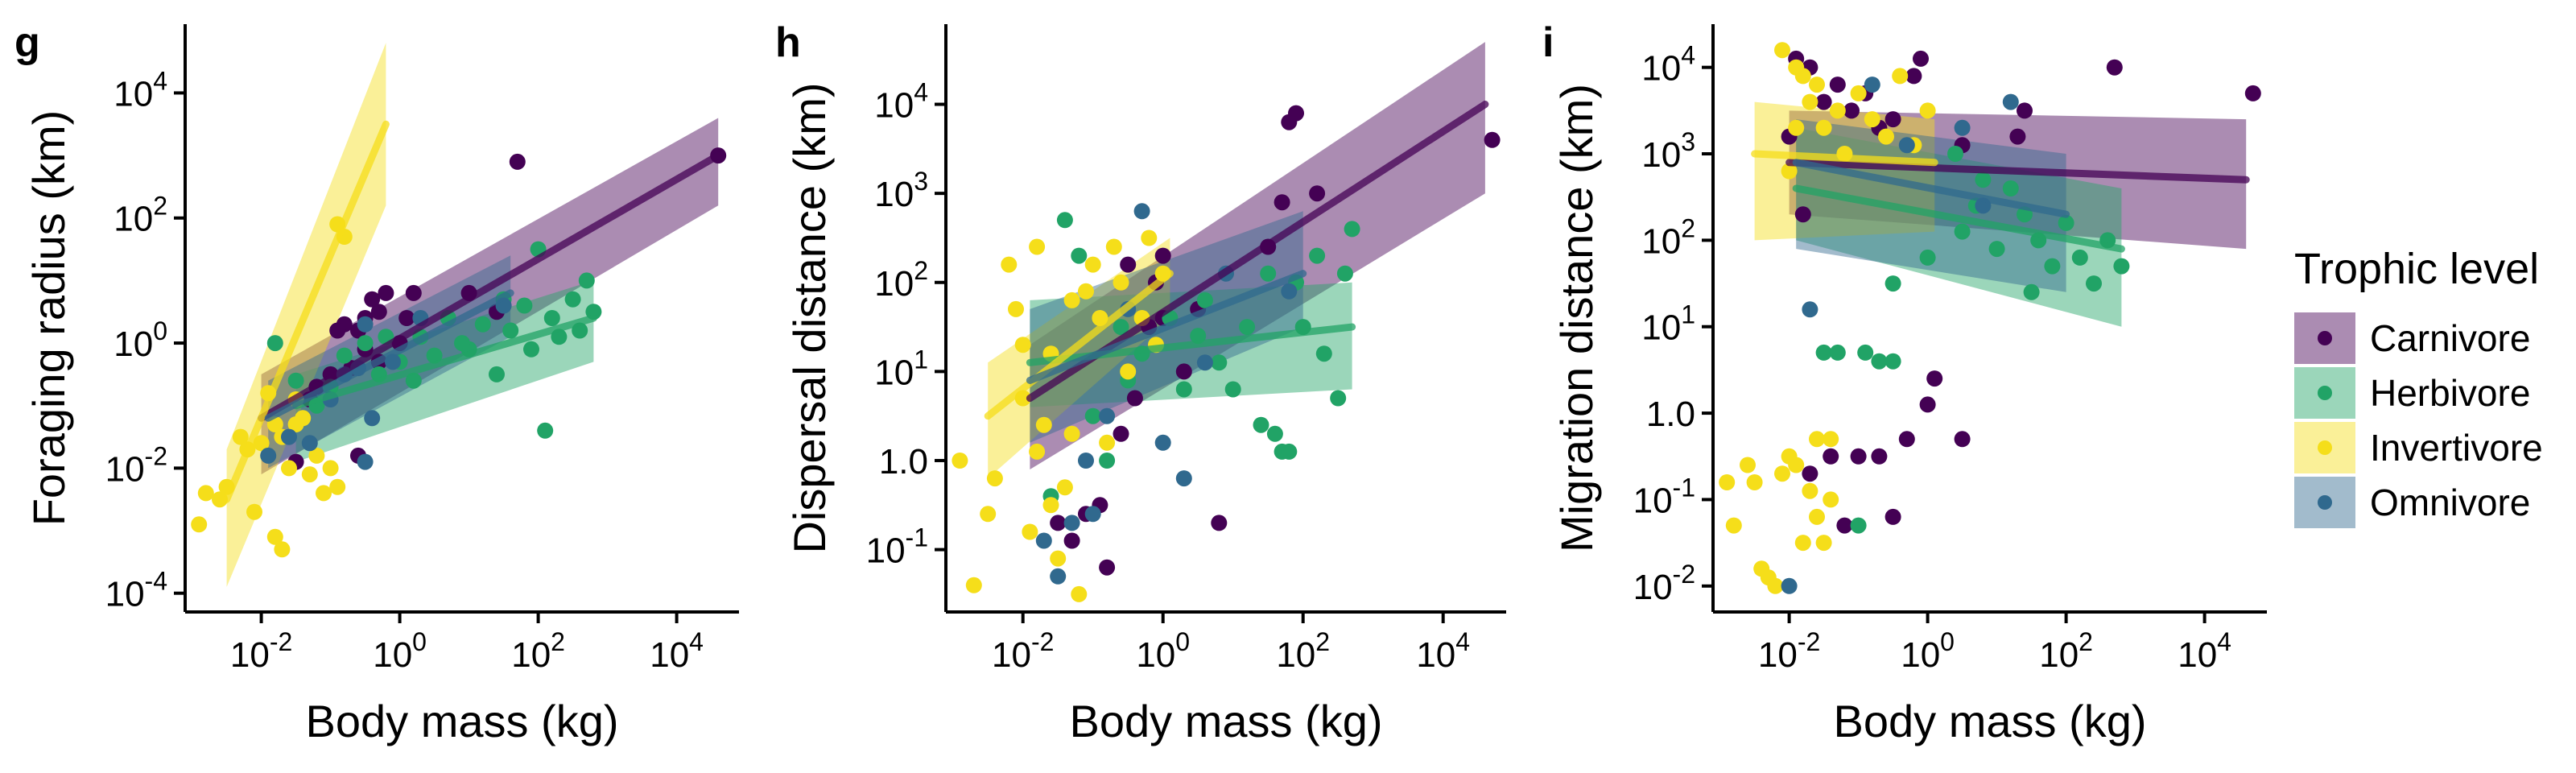 The height and width of the screenshot is (773, 2576). I want to click on legend-title: Trophic level, so click(2416, 269).